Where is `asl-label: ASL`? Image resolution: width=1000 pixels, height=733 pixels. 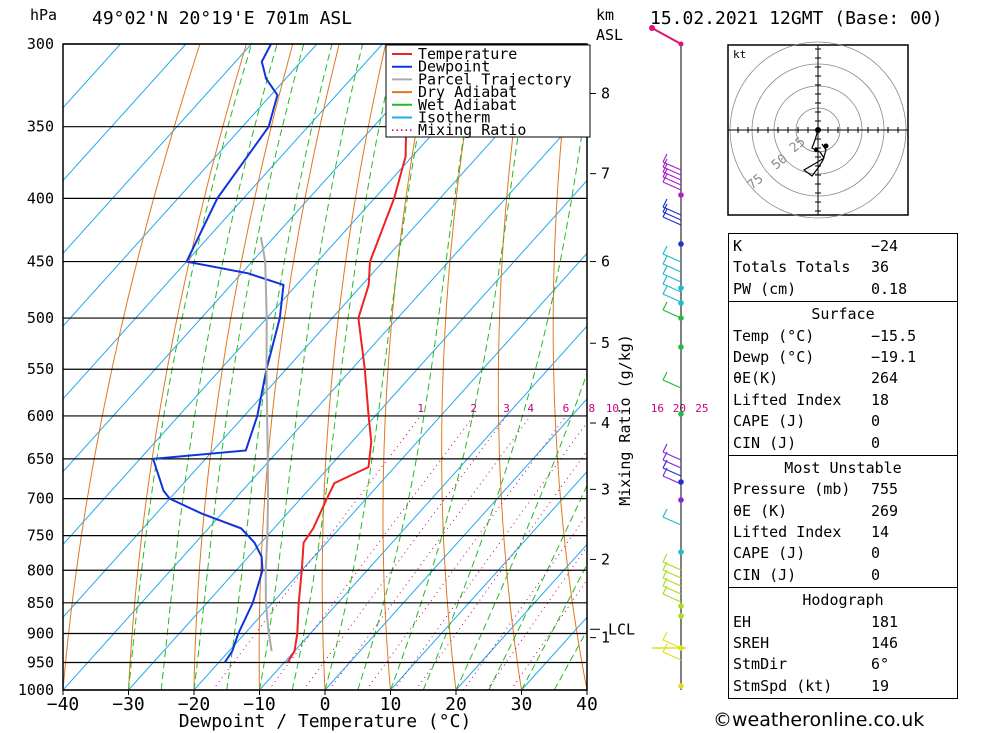
asl-label: ASL is located at coordinates (609, 35).